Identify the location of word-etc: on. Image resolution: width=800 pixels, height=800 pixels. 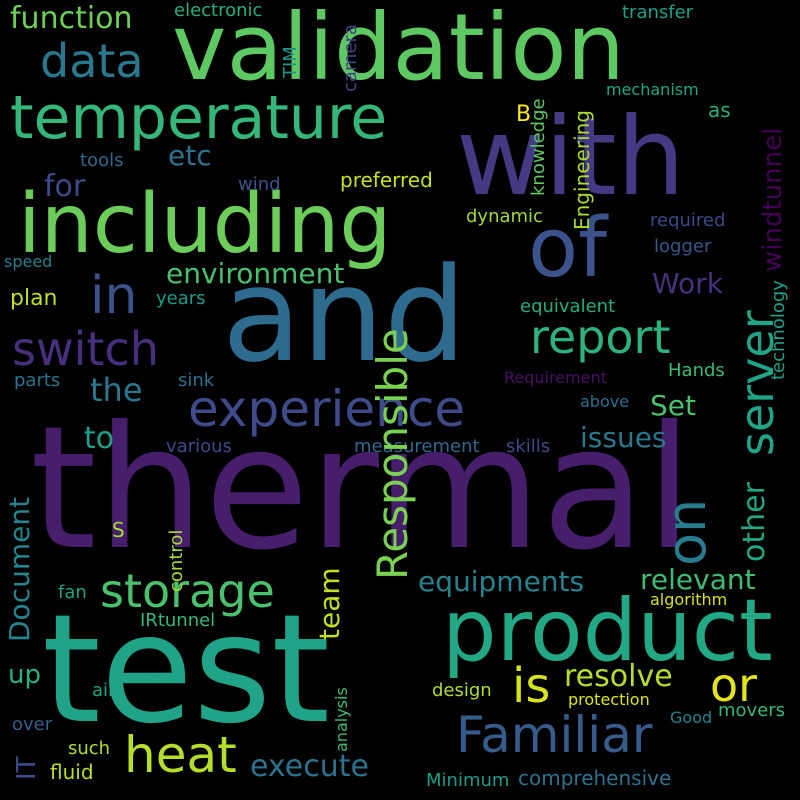
(686, 532).